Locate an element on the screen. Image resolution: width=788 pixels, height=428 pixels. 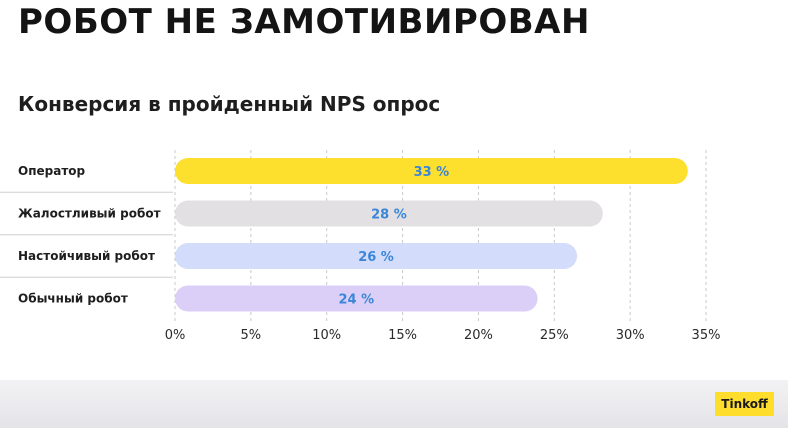
x-tick-label: 10% is located at coordinates (326, 335).